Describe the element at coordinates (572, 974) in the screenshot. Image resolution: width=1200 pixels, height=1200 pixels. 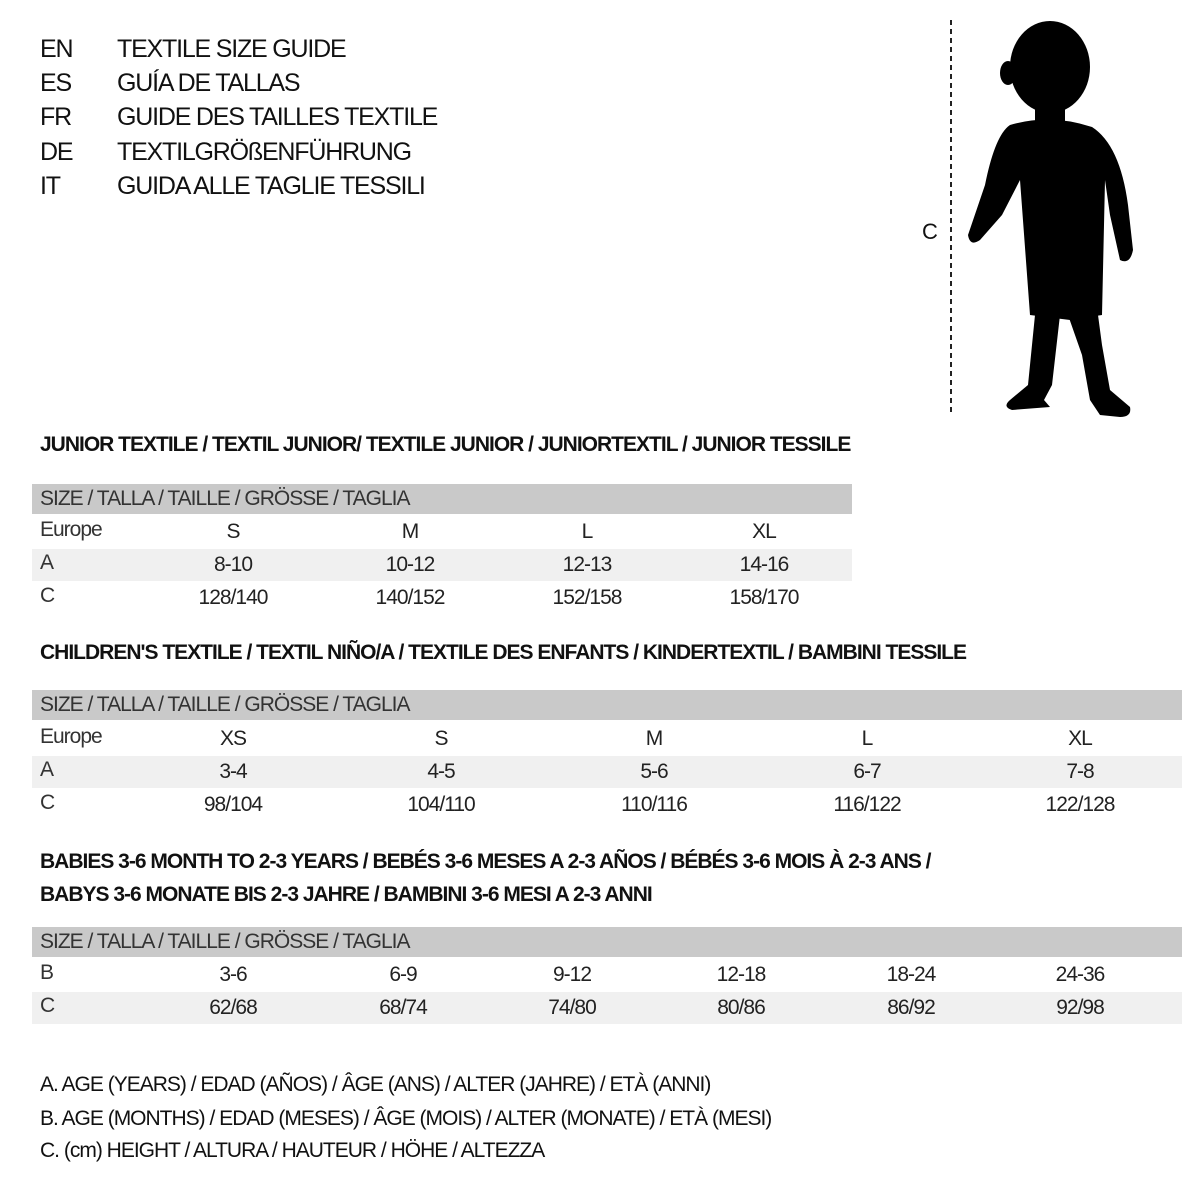
I see `cell: 9-12` at that location.